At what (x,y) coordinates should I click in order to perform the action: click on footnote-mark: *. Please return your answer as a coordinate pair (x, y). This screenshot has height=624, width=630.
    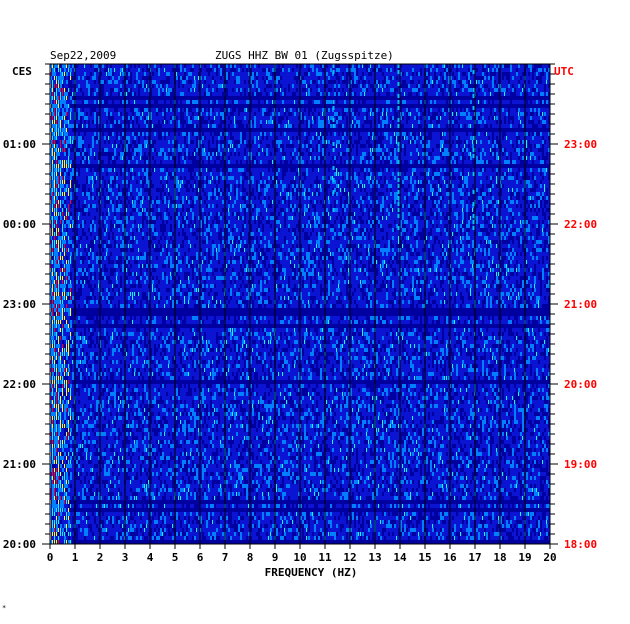
    Looking at the image, I should click on (4, 608).